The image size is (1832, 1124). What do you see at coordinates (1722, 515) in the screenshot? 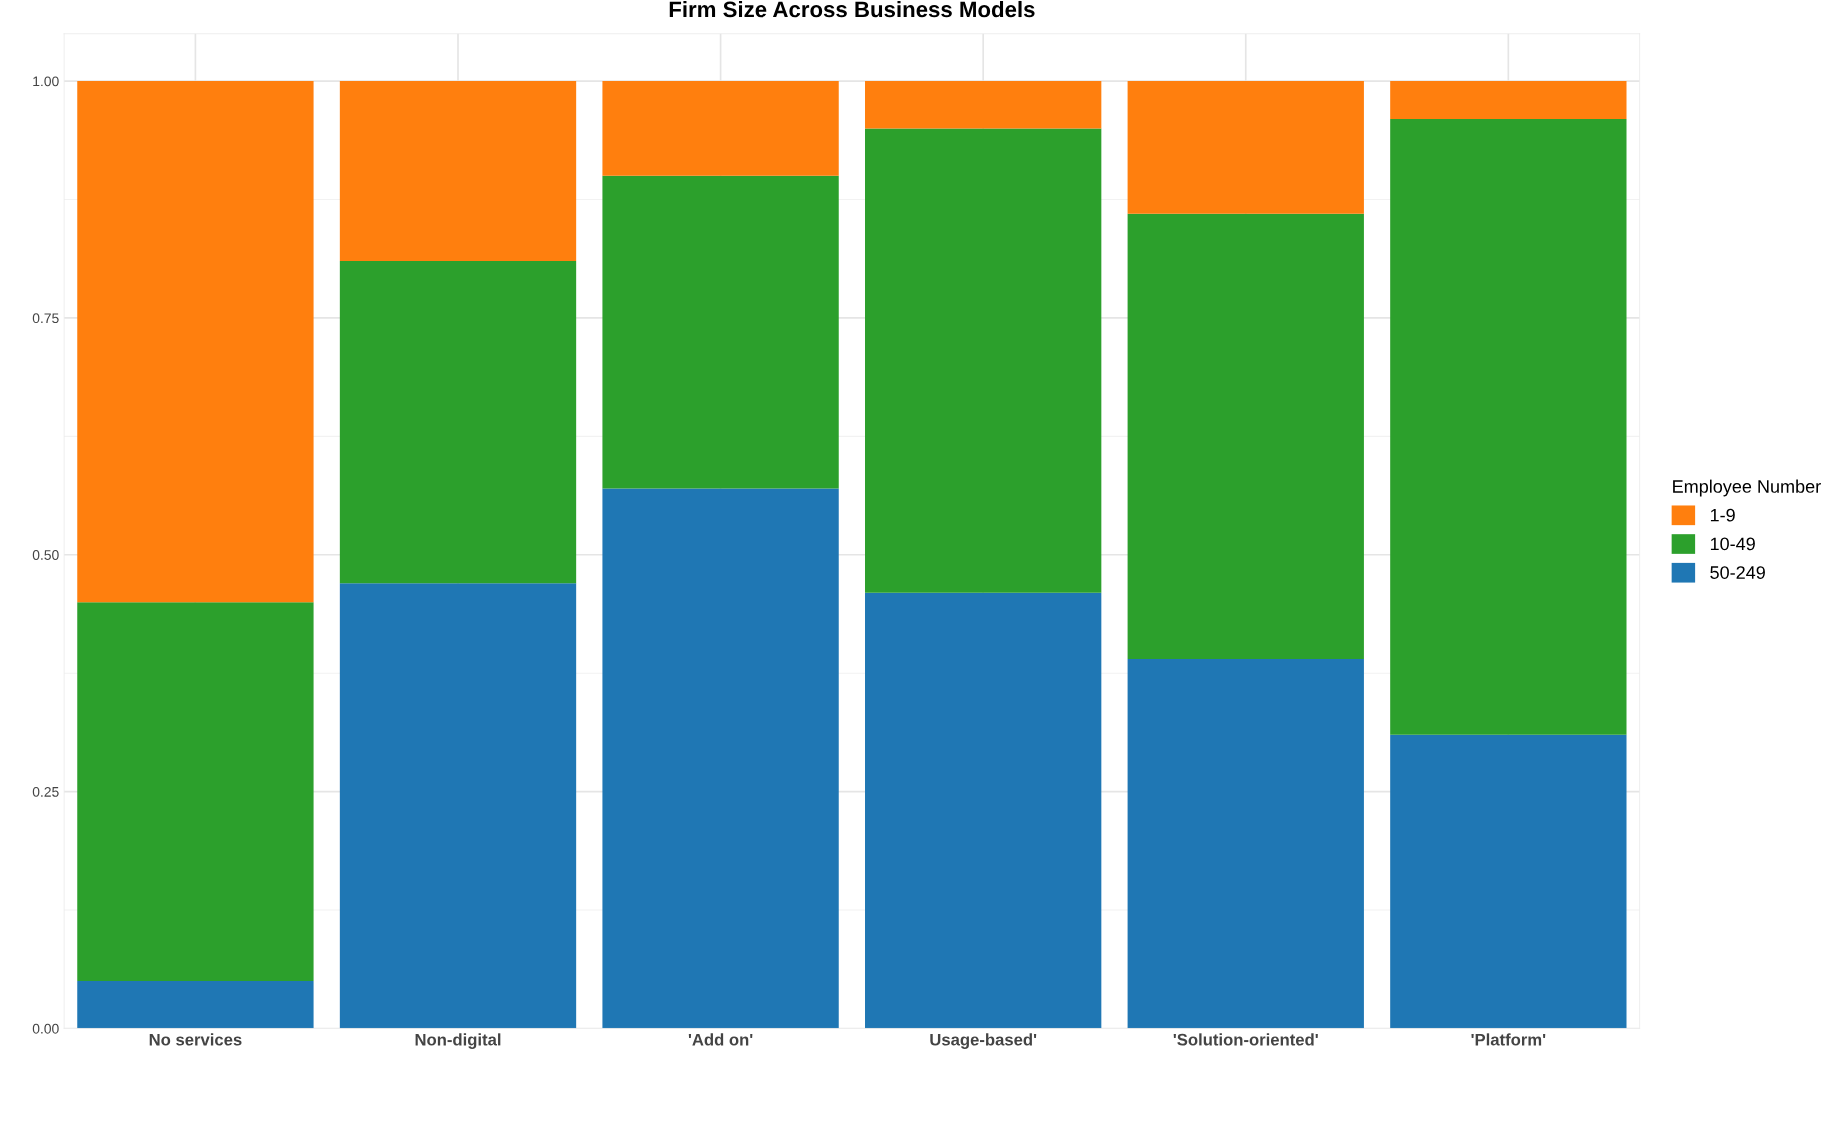
I see `legend-label: 1-9` at bounding box center [1722, 515].